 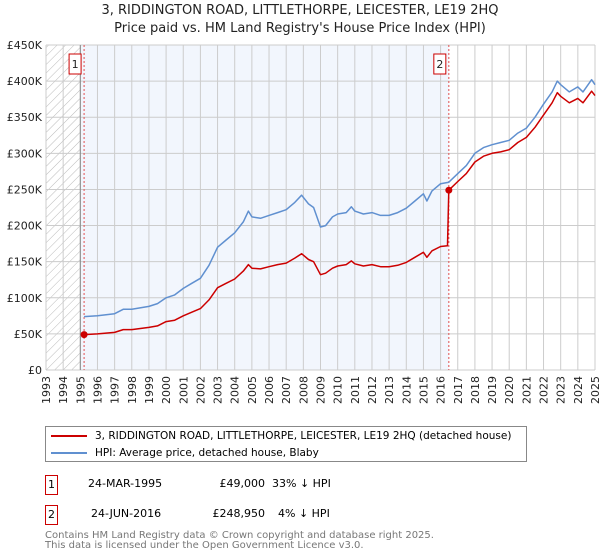 What do you see at coordinates (594, 390) in the screenshot?
I see `x-tick-label: 2025` at bounding box center [594, 390].